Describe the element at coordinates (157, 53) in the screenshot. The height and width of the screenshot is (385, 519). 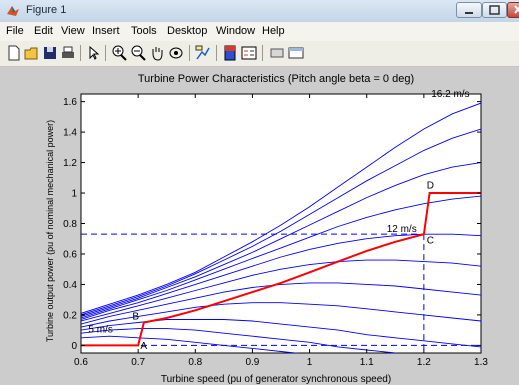
I see `pan-hand-icon` at that location.